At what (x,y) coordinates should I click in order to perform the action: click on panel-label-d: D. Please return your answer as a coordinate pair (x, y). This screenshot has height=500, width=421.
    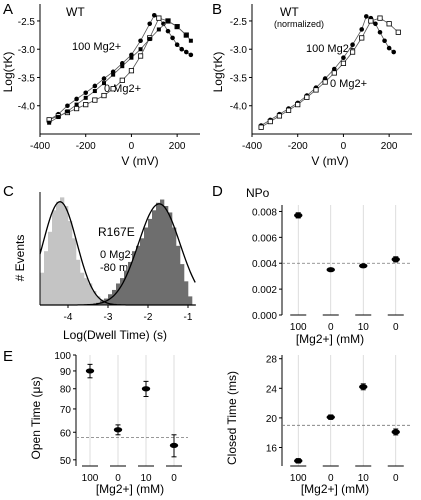
    Looking at the image, I should click on (217, 191).